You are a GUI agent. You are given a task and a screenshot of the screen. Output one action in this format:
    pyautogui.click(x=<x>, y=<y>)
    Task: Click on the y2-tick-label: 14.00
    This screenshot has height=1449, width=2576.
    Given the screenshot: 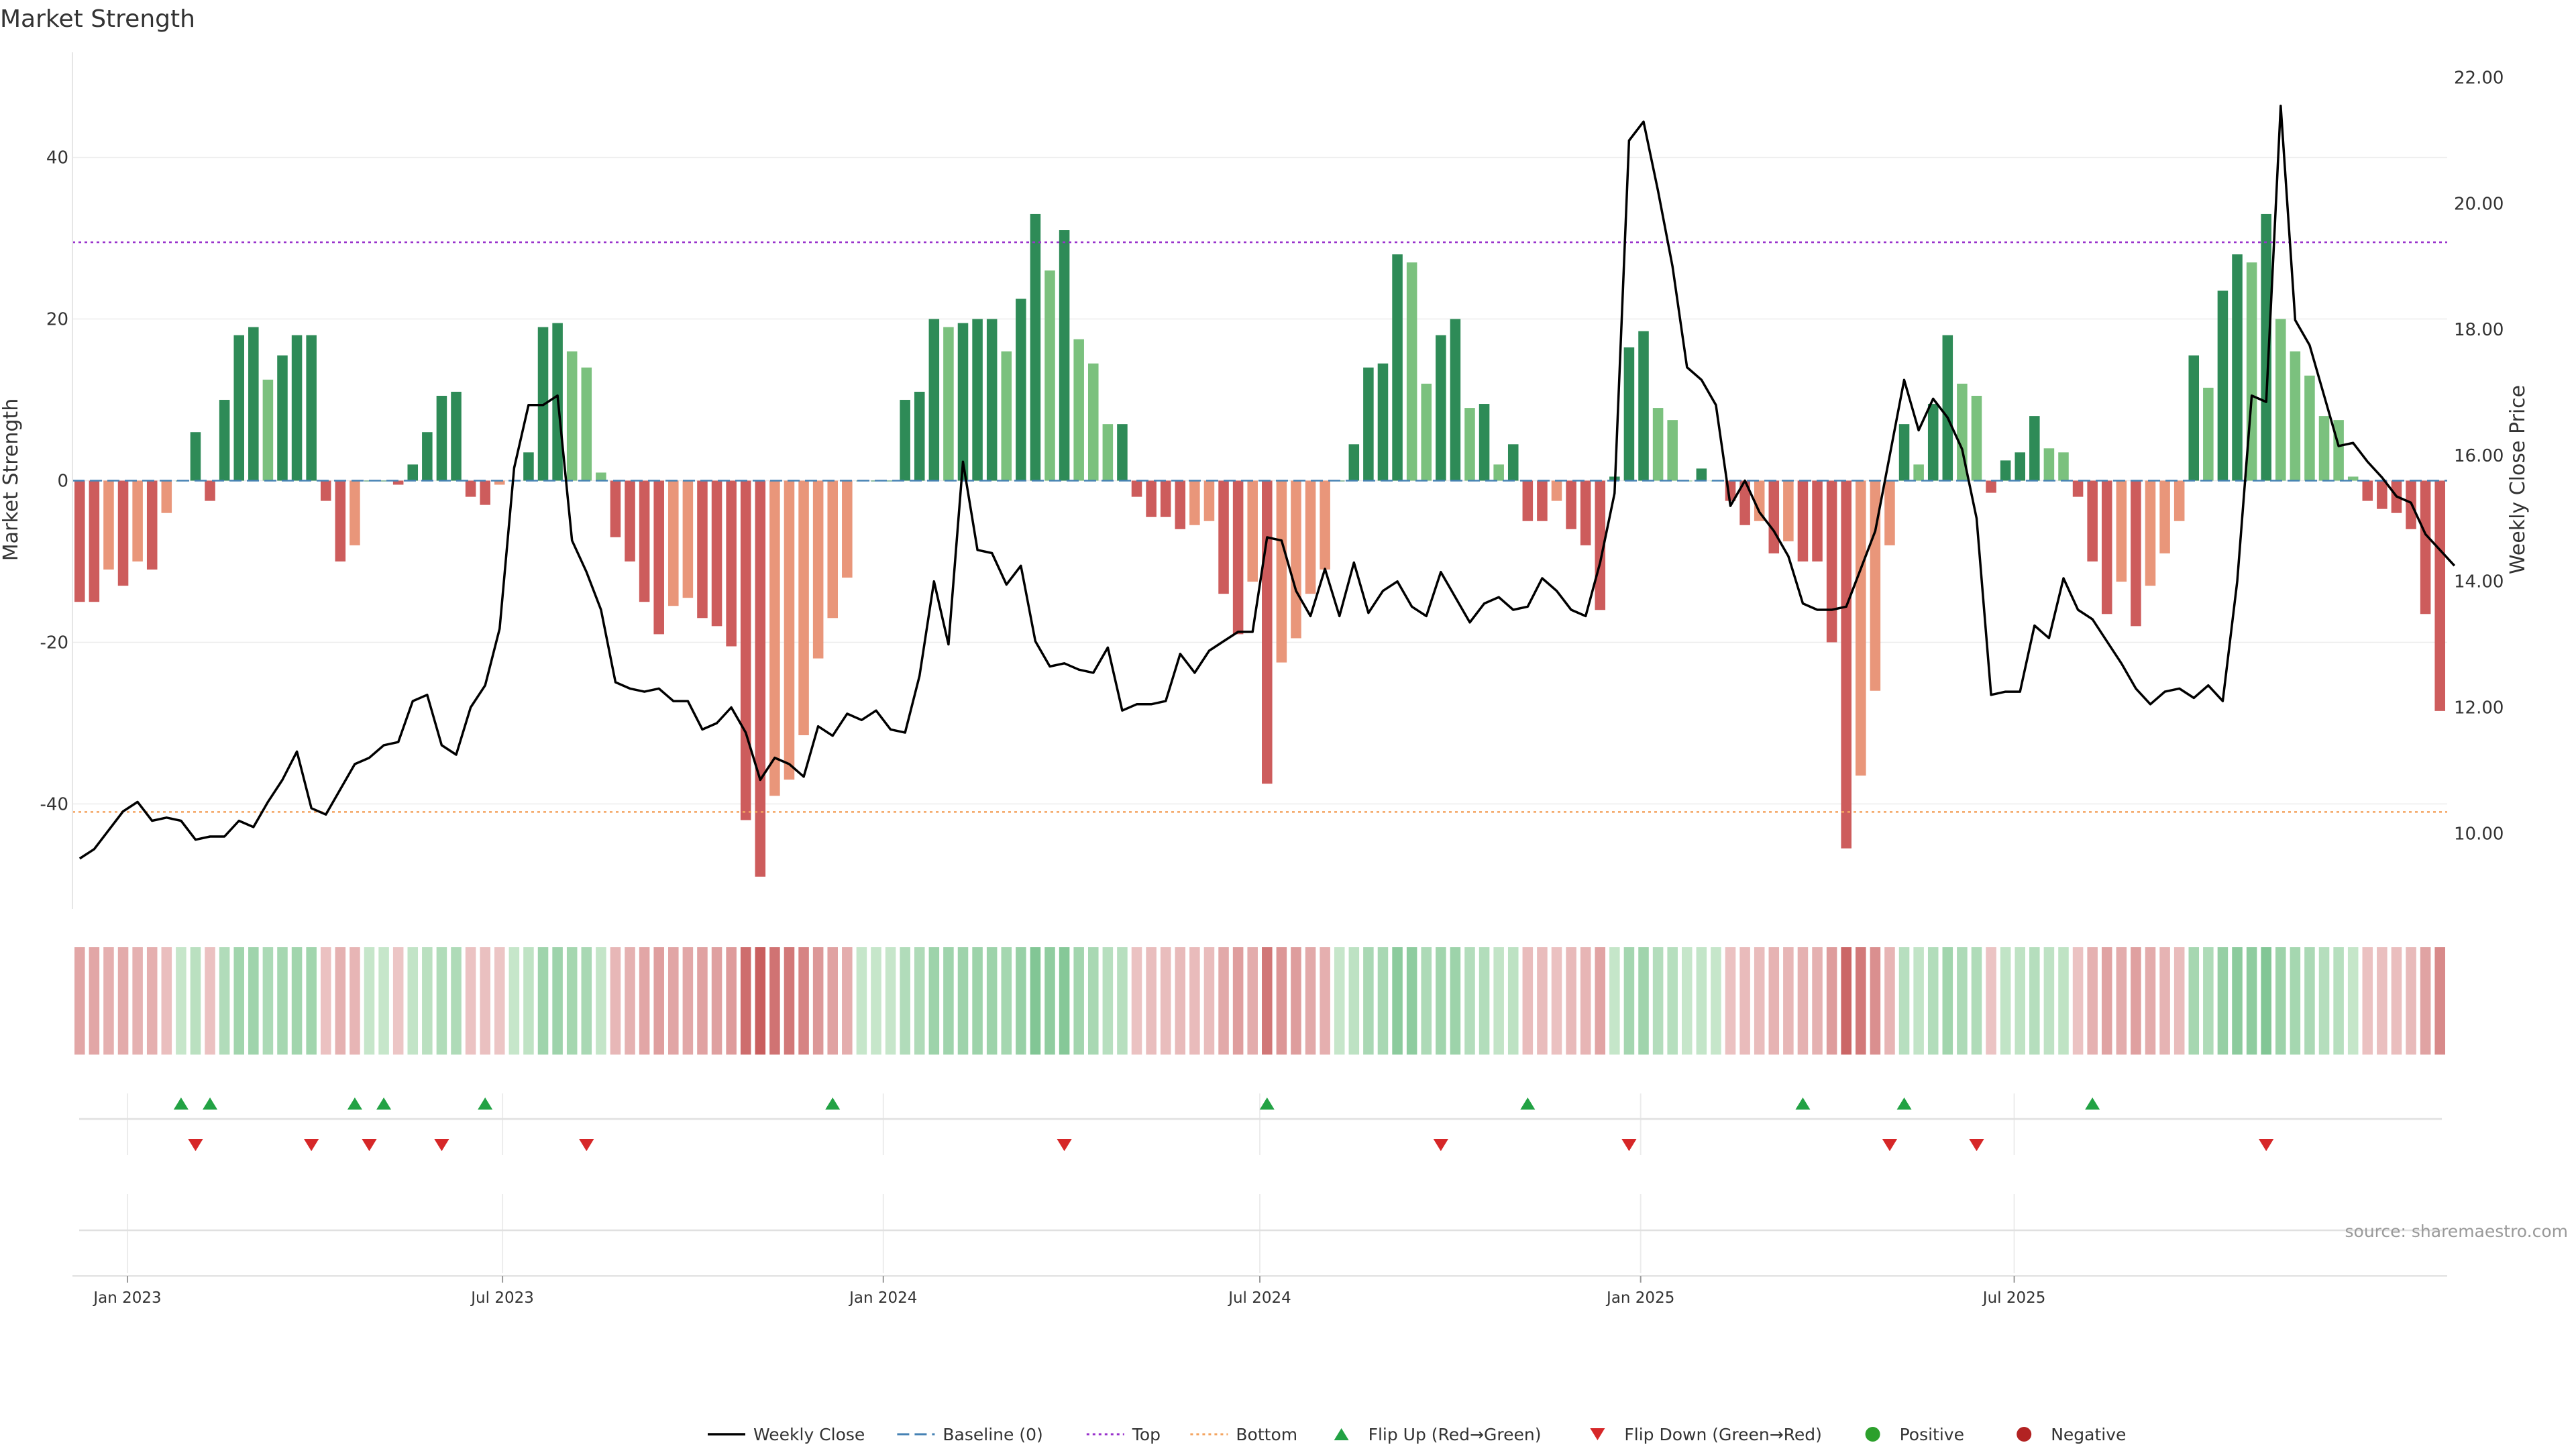 What is the action you would take?
    pyautogui.click(x=2479, y=582)
    